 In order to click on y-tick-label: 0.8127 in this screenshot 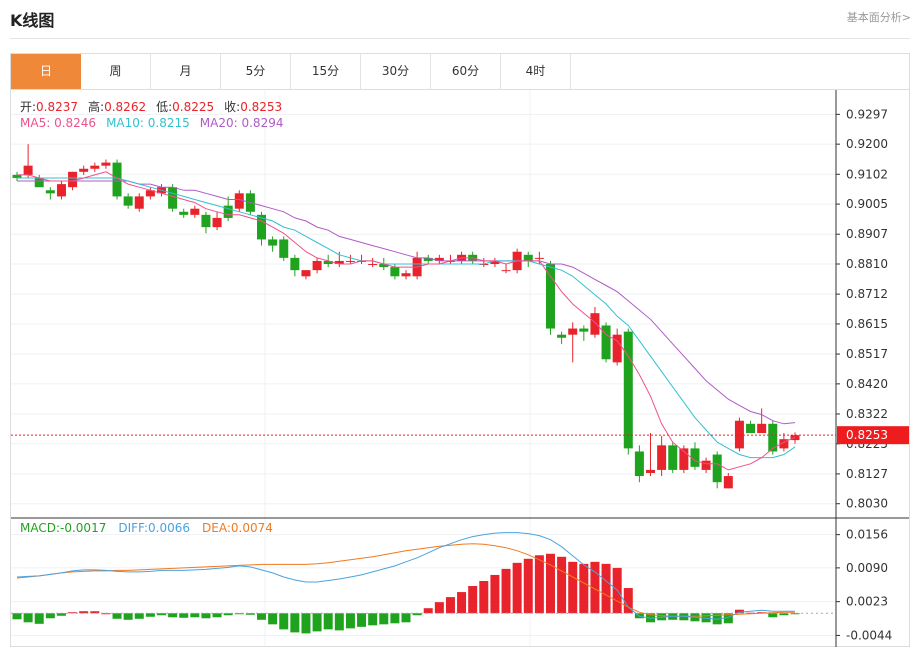, I will do `click(867, 474)`.